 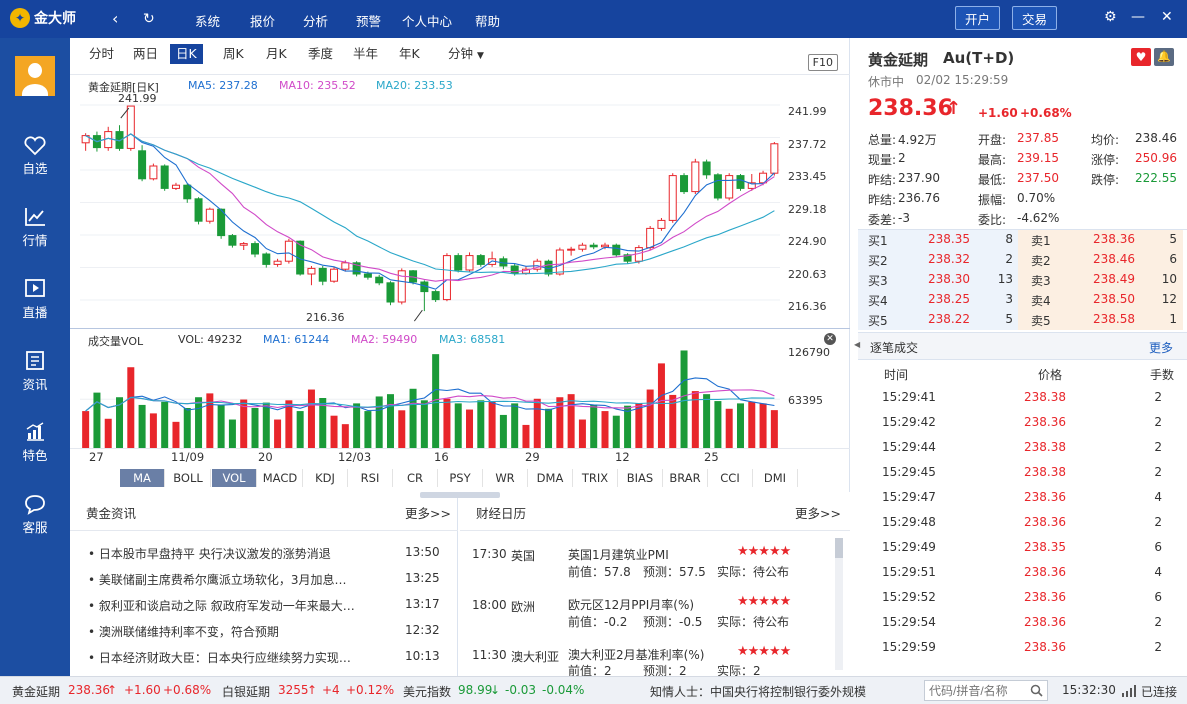 What do you see at coordinates (1138, 17) in the screenshot?
I see `minimize-icon: —` at bounding box center [1138, 17].